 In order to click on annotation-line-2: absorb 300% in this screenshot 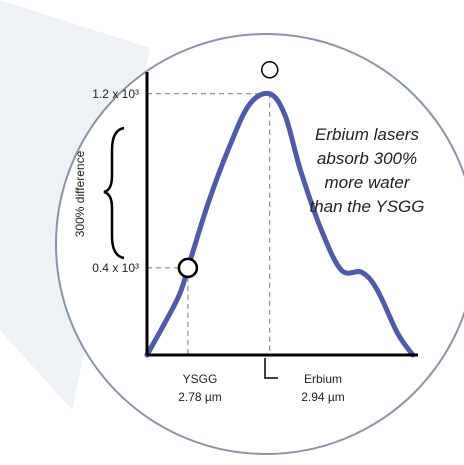, I will do `click(367, 158)`.